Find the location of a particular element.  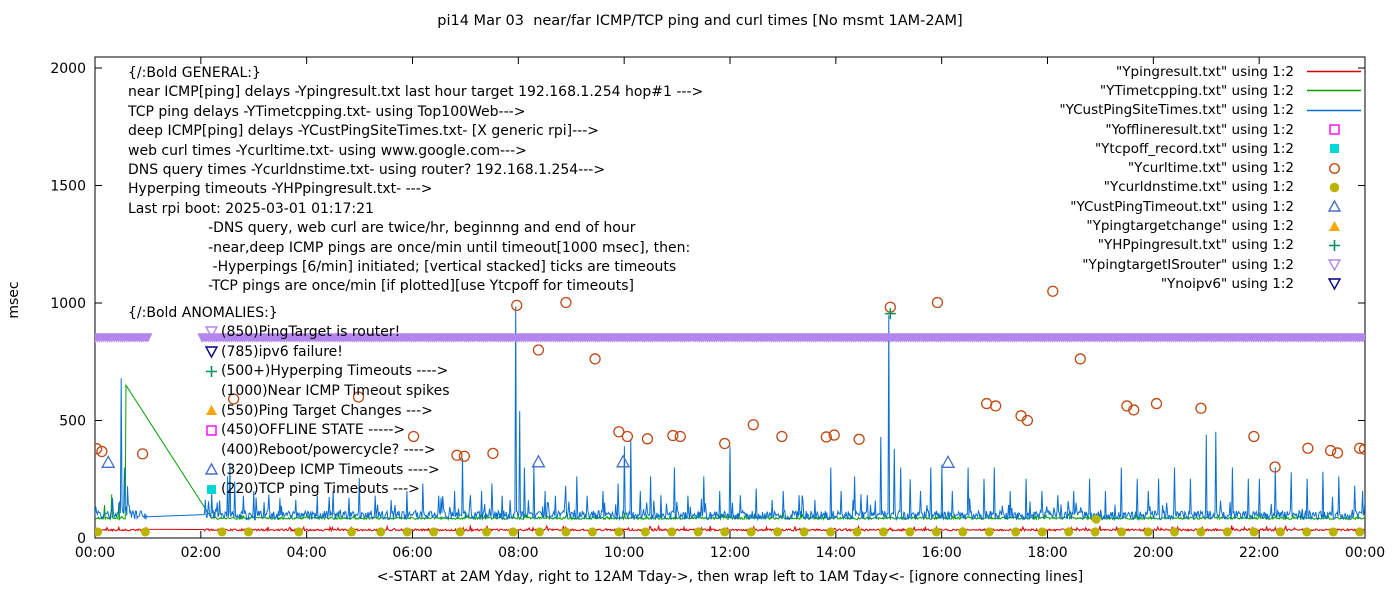

anomaly-text: (450)OFFLINE STATE -----> is located at coordinates (313, 430).